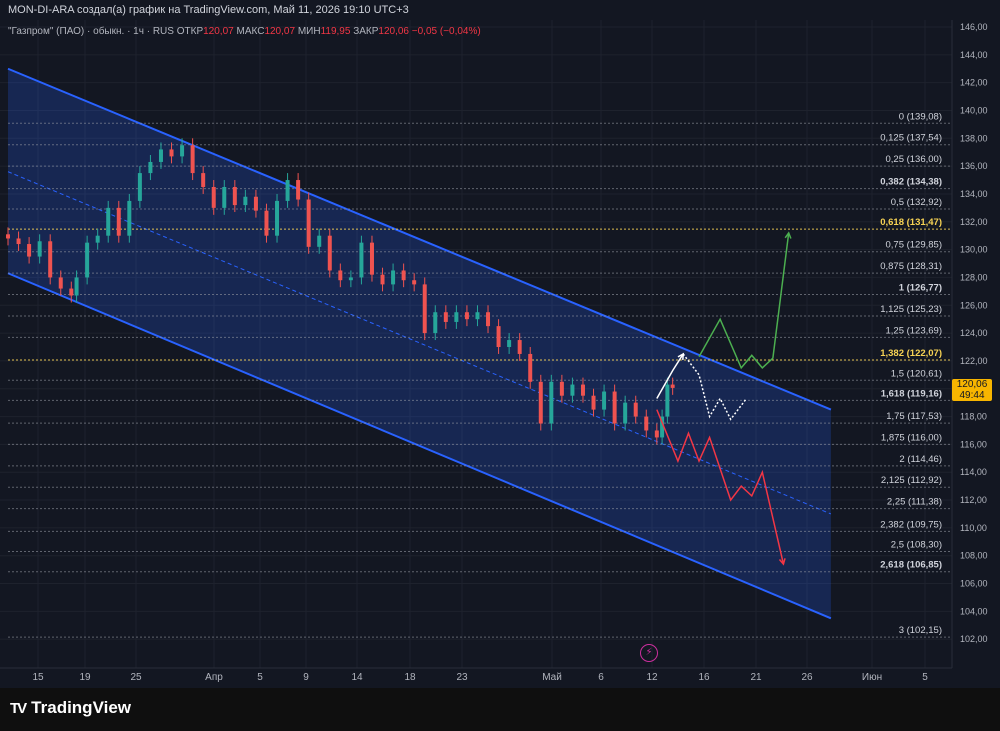 The image size is (1000, 731). Describe the element at coordinates (974, 333) in the screenshot. I see `price-tick-label: 124,00` at that location.